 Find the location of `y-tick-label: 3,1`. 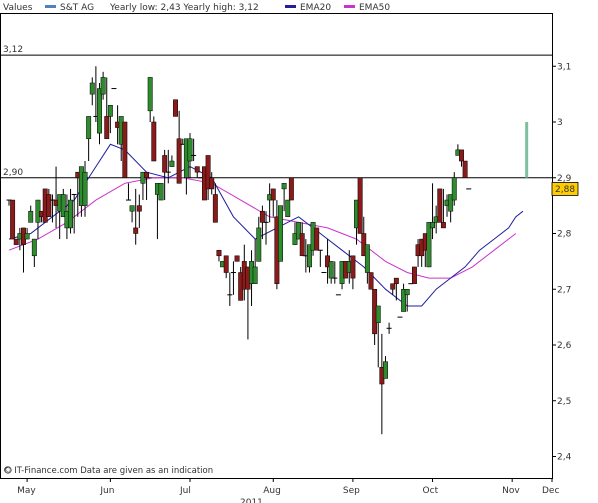

y-tick-label: 3,1 is located at coordinates (564, 67).